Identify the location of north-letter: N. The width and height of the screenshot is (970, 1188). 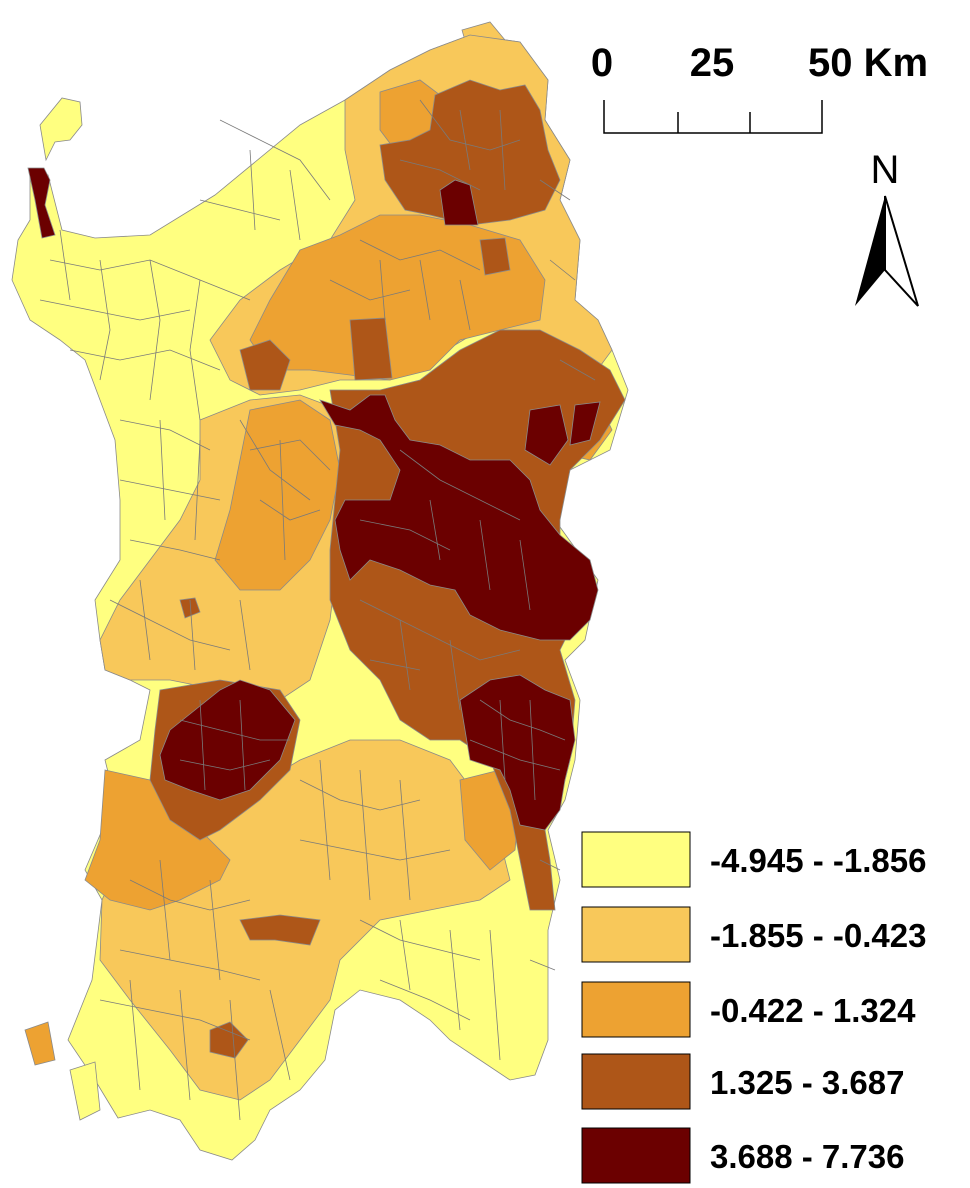
(885, 170).